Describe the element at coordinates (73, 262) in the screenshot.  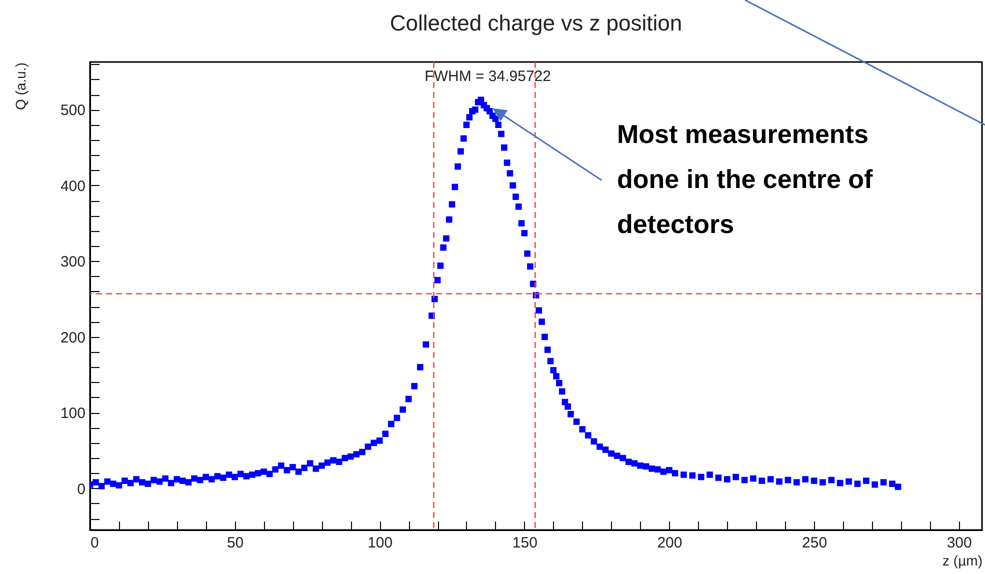
I see `y-tick-label: 300` at that location.